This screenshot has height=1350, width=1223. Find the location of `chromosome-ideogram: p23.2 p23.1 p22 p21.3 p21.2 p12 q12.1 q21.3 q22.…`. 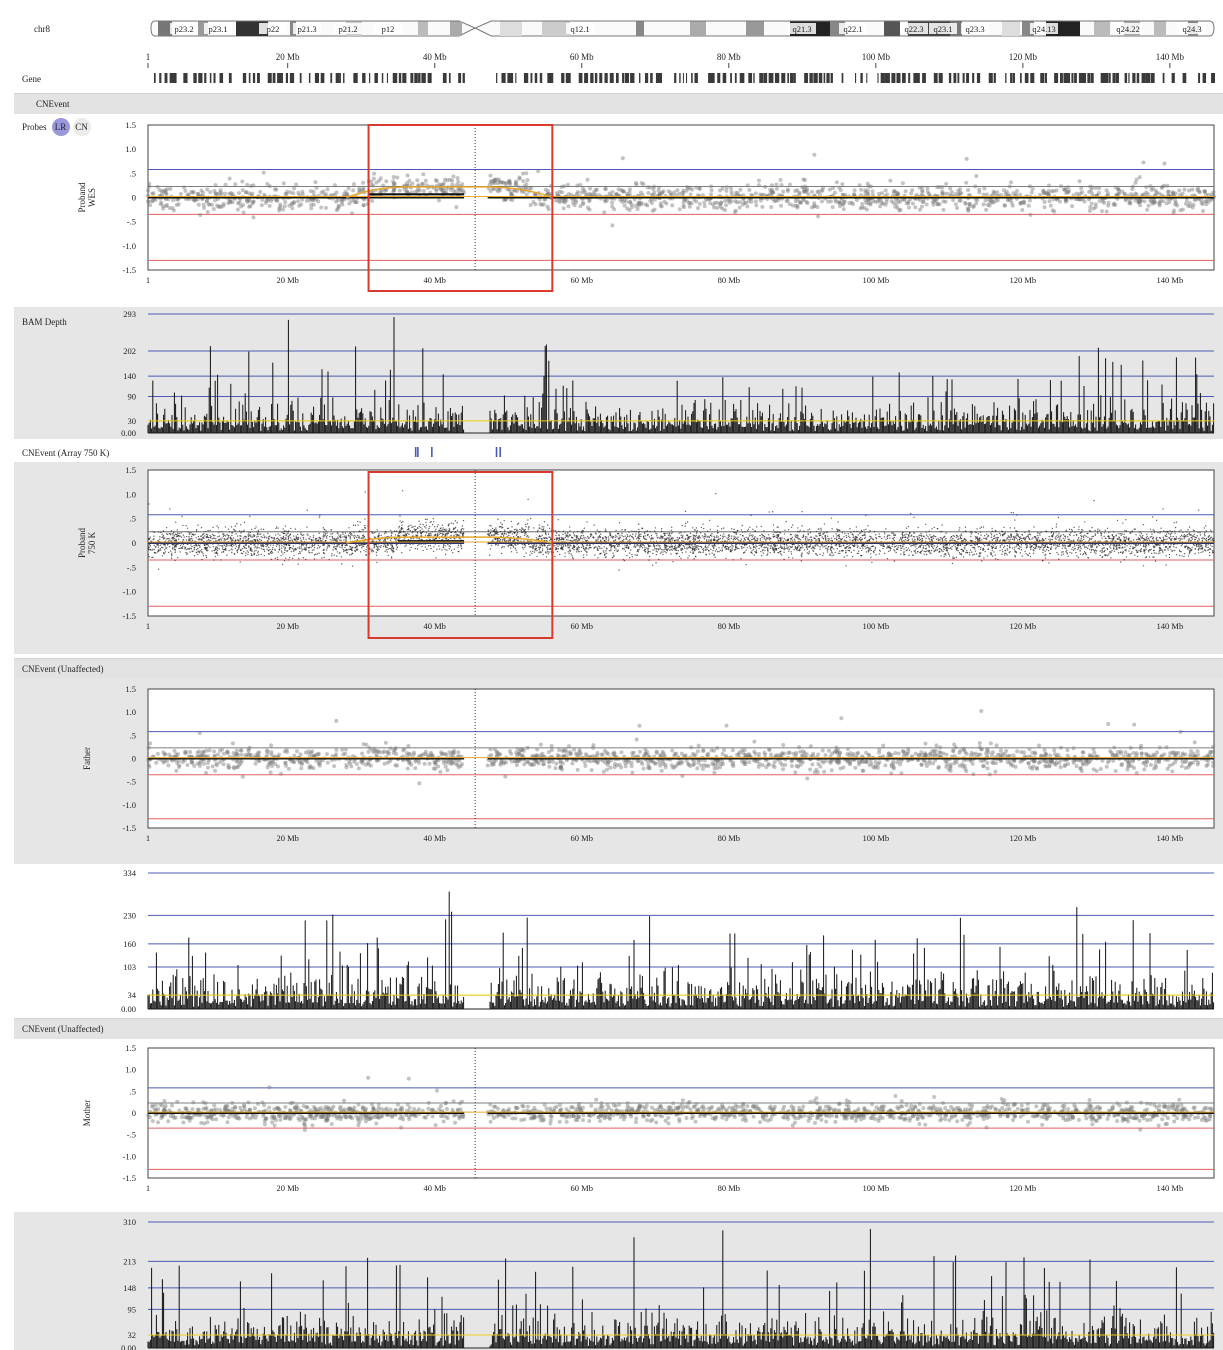

chromosome-ideogram: p23.2 p23.1 p22 p21.3 p21.2 p12 q12.1 q21.3 q22.… is located at coordinates (682, 29).